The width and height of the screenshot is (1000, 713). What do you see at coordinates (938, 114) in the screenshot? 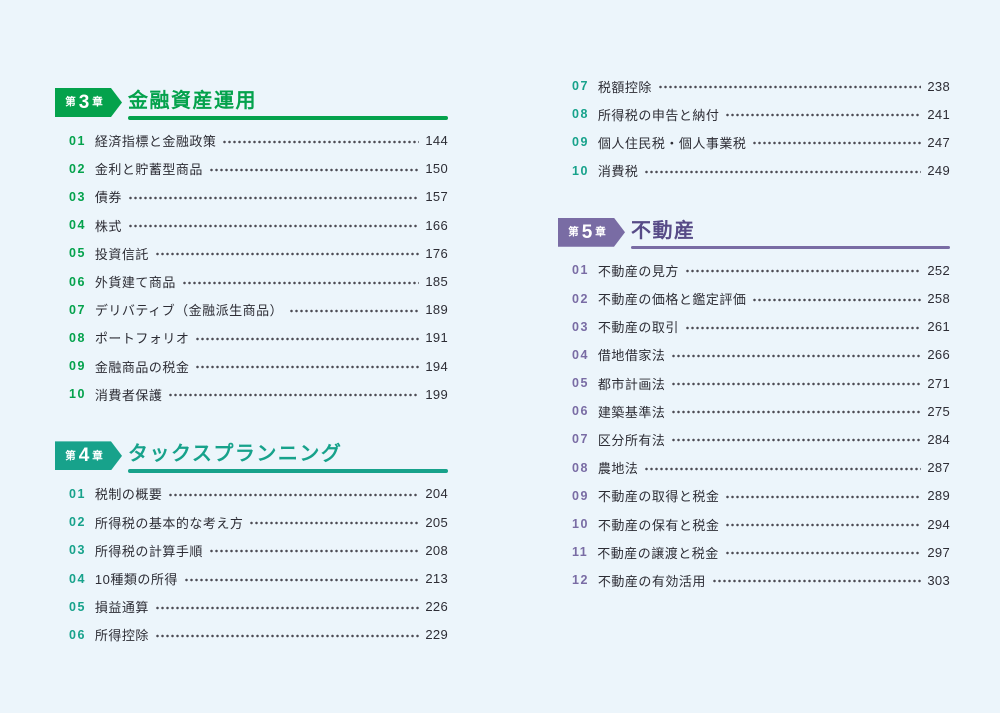
I see `toc-entry-page-number: 241` at bounding box center [938, 114].